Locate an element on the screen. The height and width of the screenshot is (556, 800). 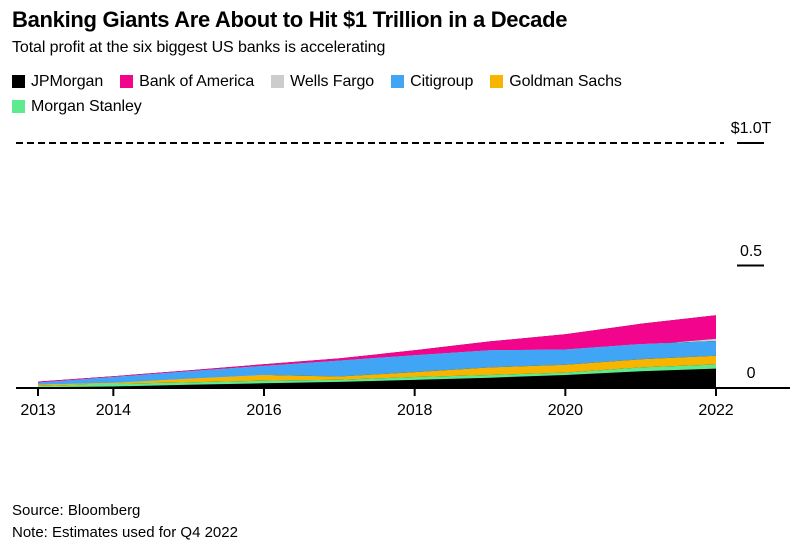
legend-item-citigroup: Citigroup is located at coordinates (432, 81).